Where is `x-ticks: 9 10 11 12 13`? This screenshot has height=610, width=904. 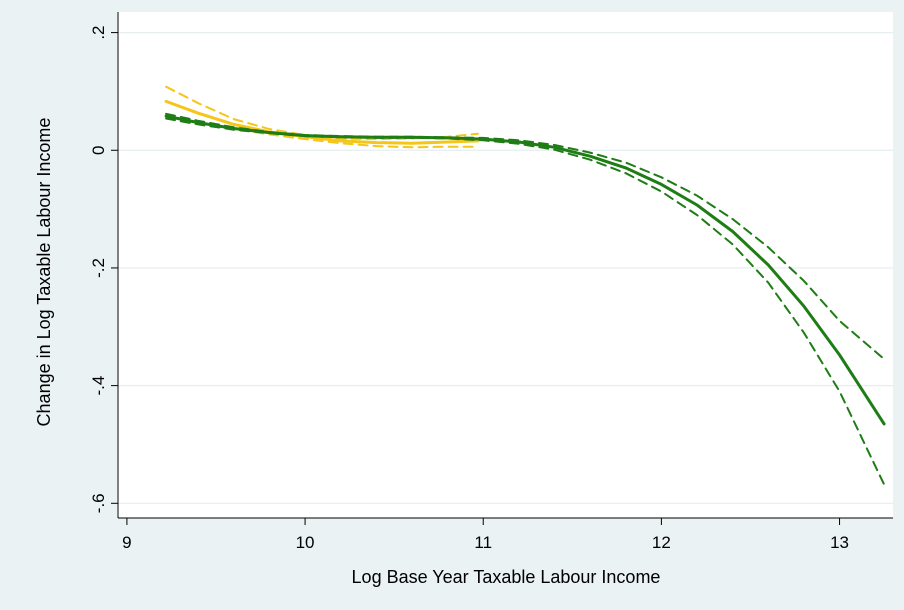
x-ticks: 9 10 11 12 13 is located at coordinates (485, 535).